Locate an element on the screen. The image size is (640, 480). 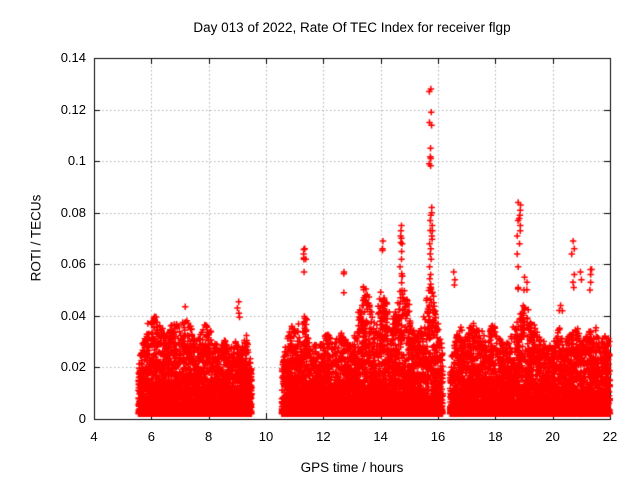
y-tick-label: 0.08 is located at coordinates (73, 212).